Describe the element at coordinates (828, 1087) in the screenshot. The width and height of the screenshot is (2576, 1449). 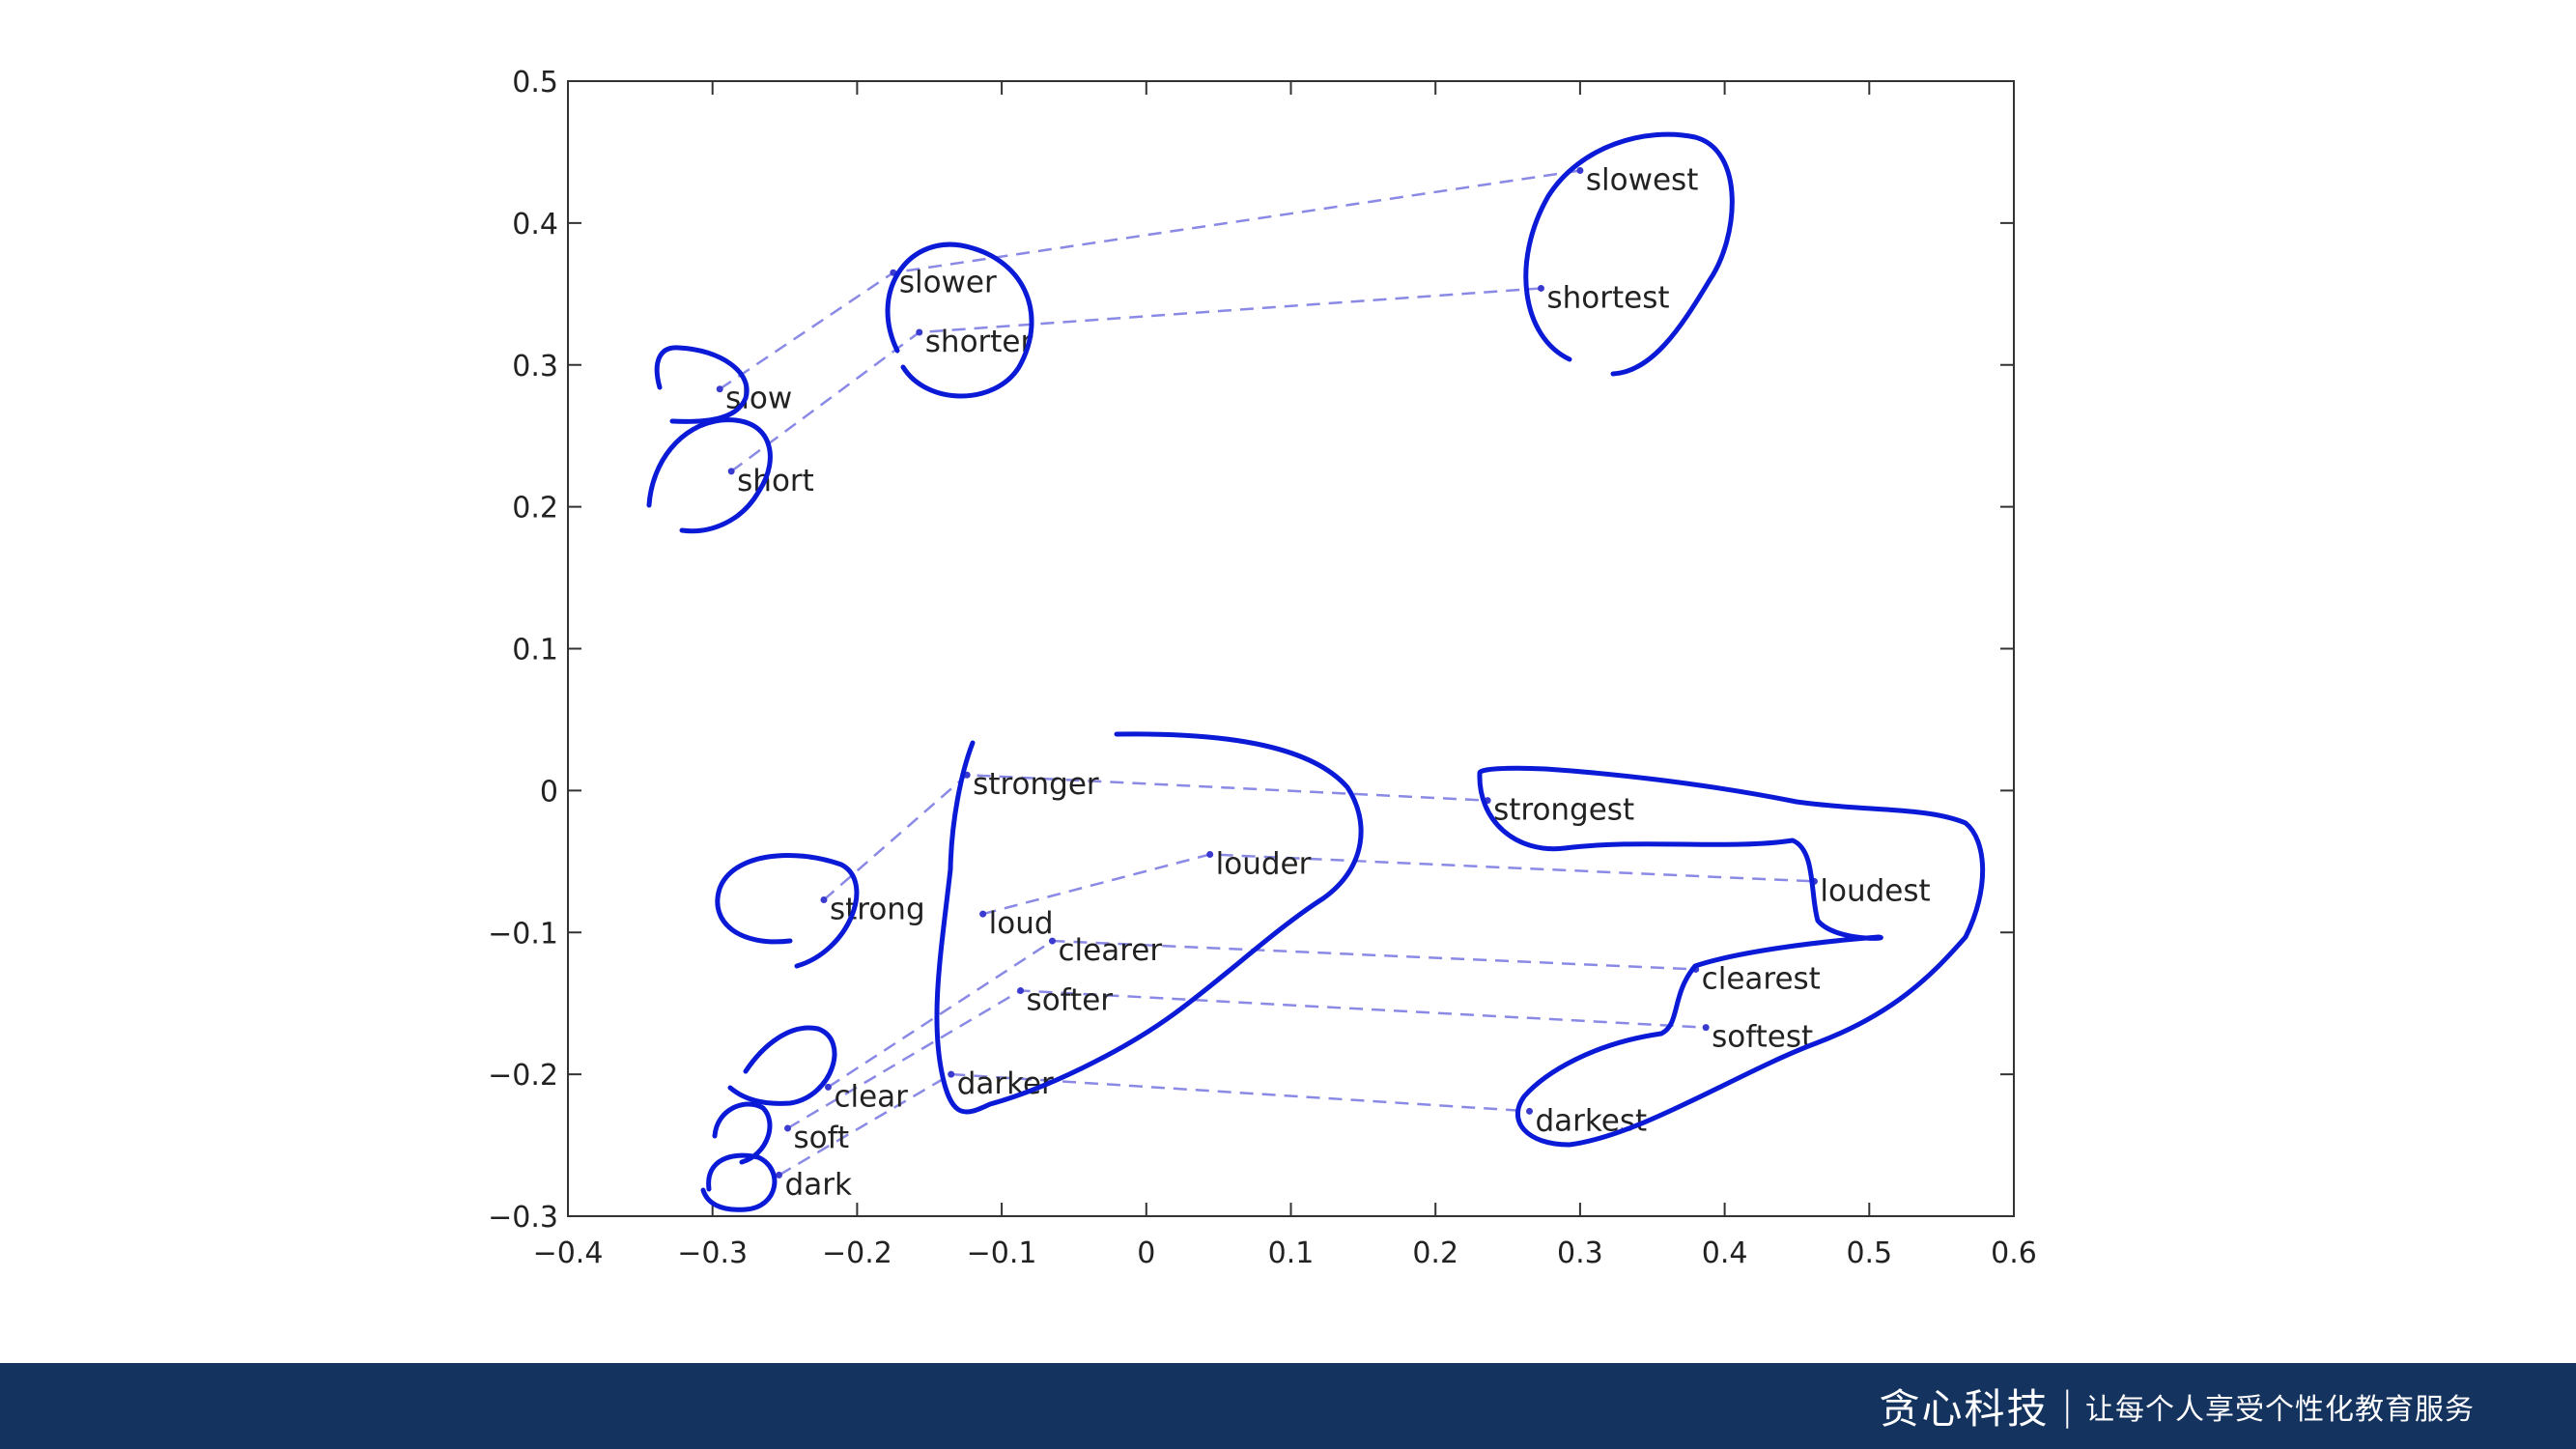
I see `point-clear` at that location.